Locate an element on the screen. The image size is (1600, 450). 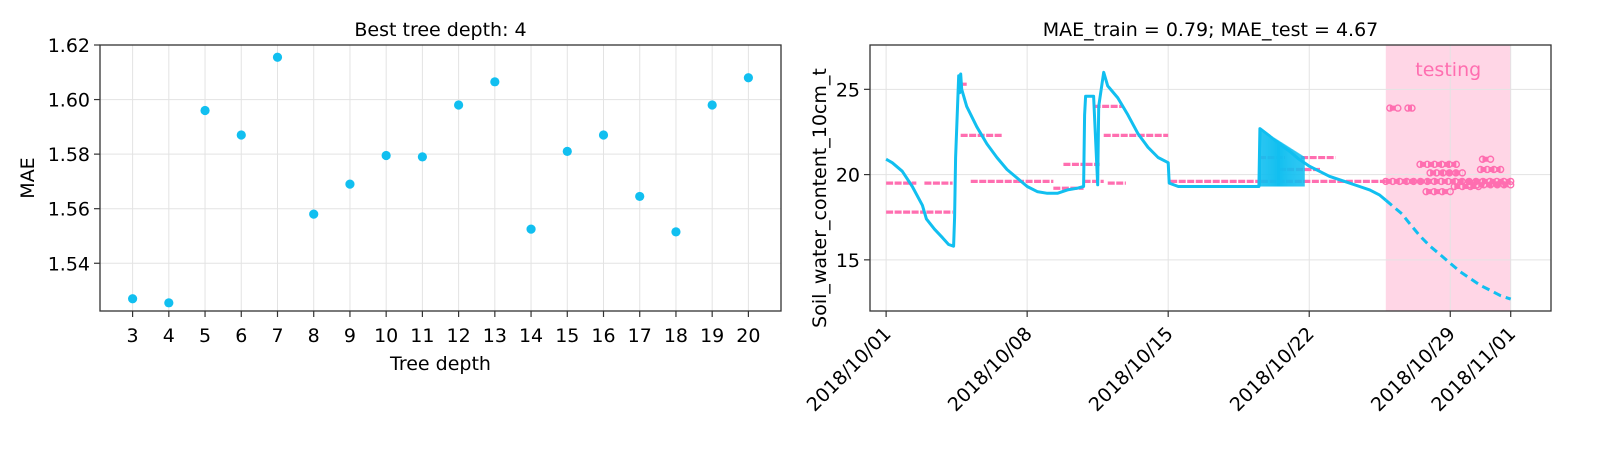
x-tick-label: 4 is located at coordinates (169, 336).